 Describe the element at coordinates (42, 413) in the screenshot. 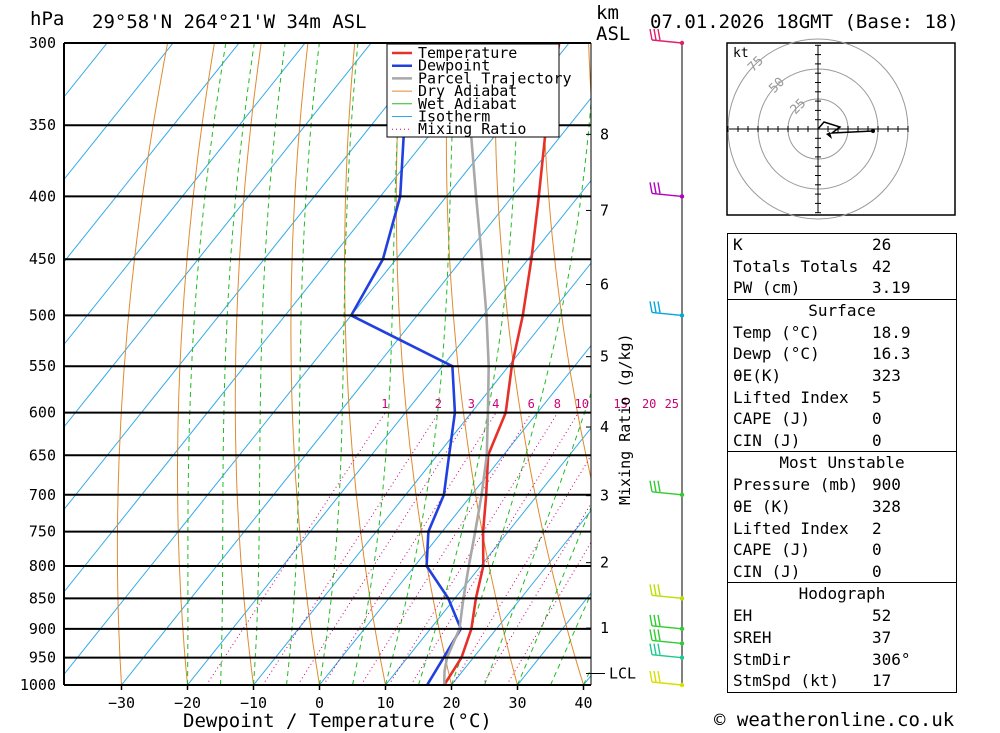

I see `pressure-tick-label: 600` at that location.